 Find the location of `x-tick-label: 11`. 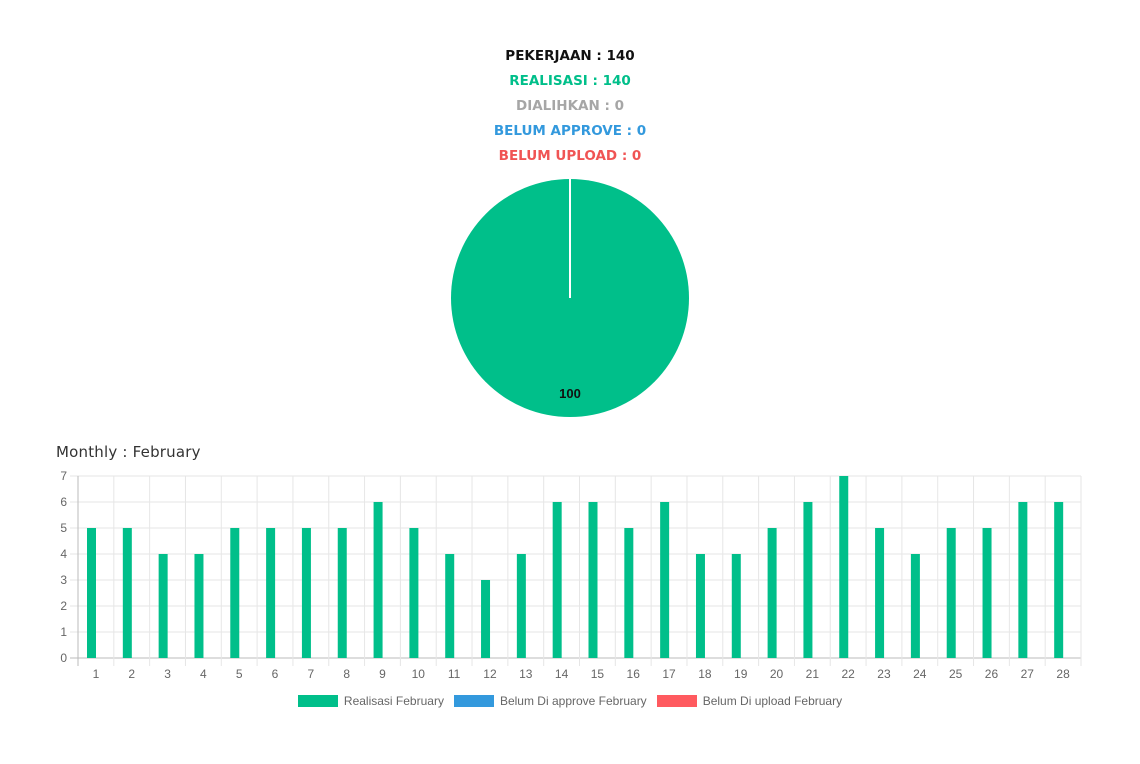

x-tick-label: 11 is located at coordinates (454, 674).